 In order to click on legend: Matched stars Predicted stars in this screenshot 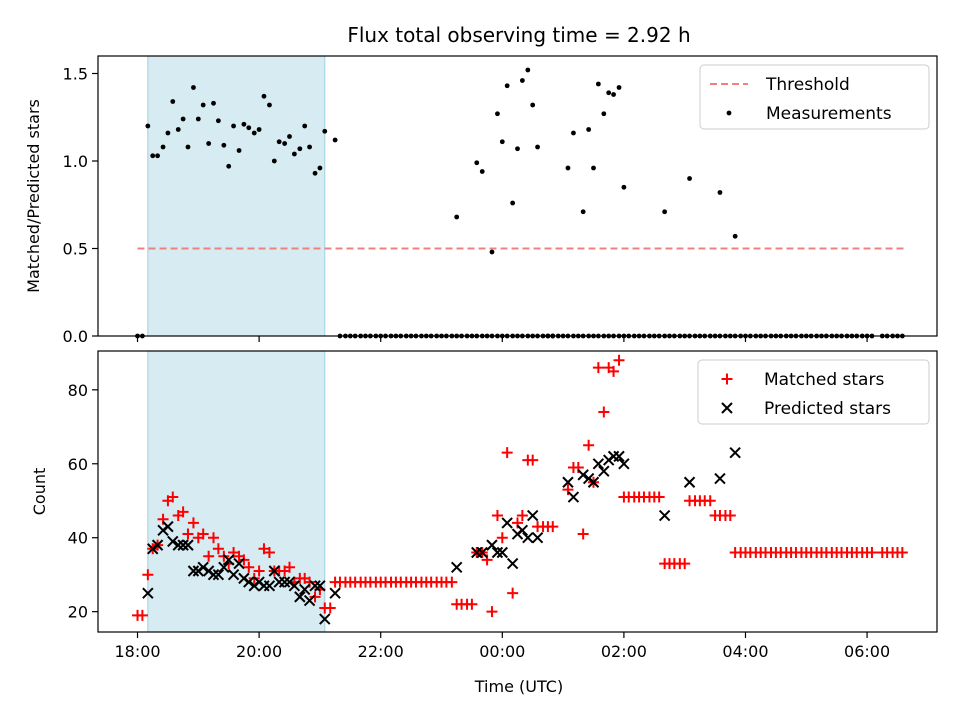, I will do `click(813, 392)`.